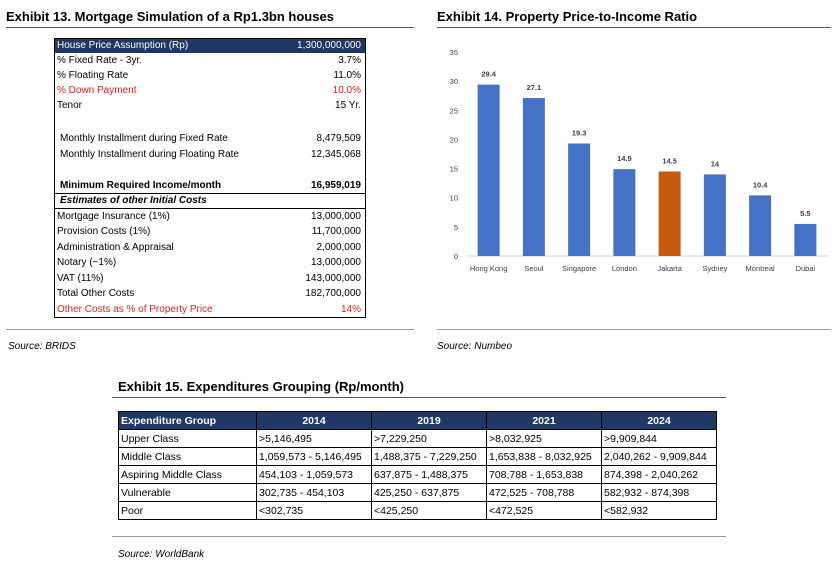  Describe the element at coordinates (97, 90) in the screenshot. I see `row-label: % Down Payment` at that location.